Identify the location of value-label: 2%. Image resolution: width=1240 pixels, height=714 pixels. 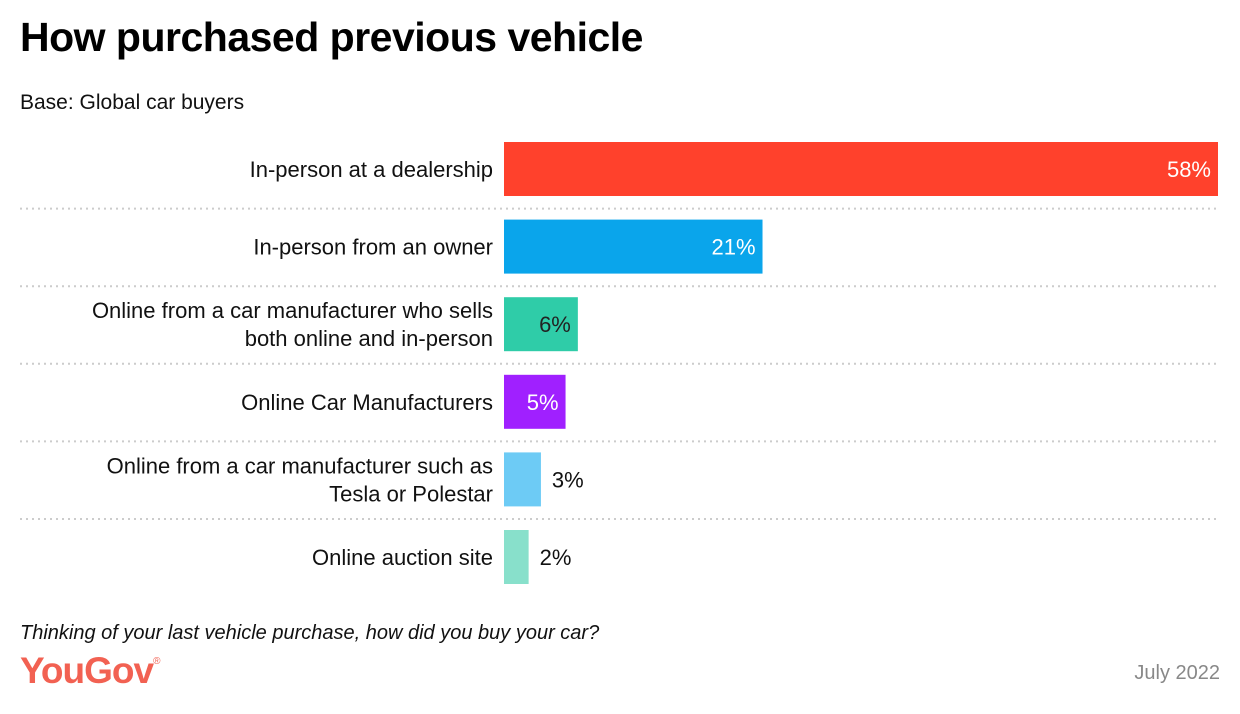
(556, 557).